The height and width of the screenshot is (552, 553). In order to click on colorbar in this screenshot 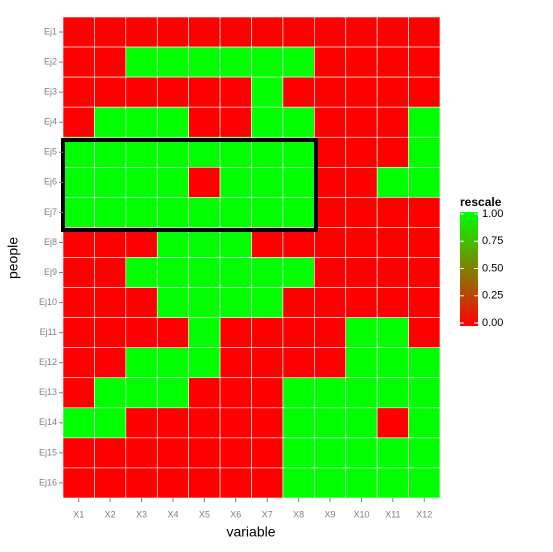, I will do `click(469, 269)`.